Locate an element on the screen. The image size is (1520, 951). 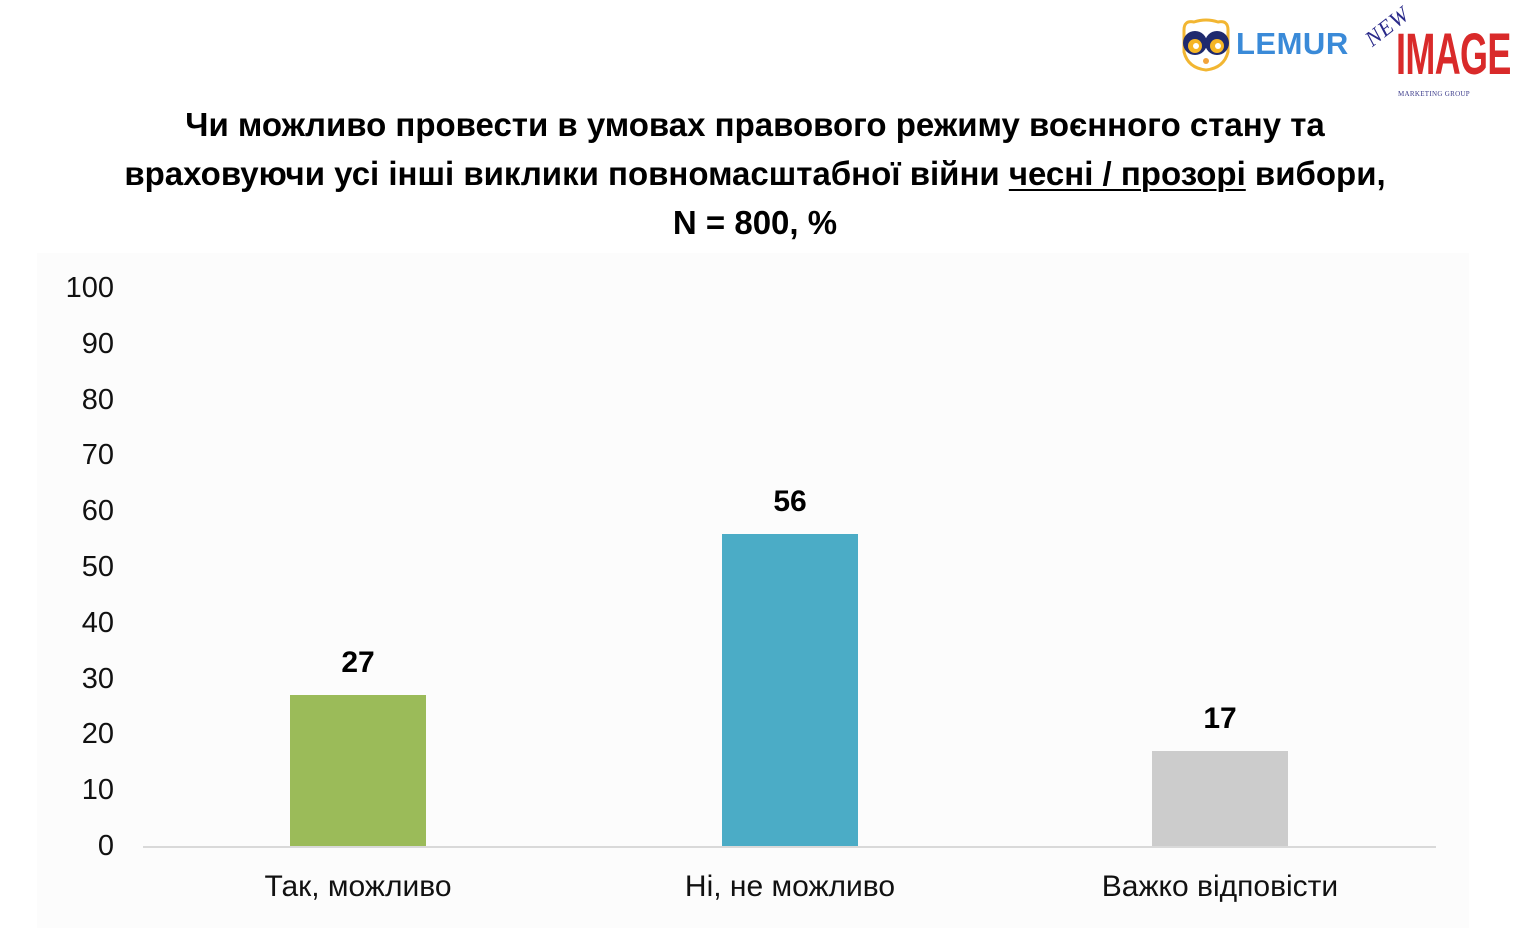
y-axis-tick-label: 100 is located at coordinates (89, 288).